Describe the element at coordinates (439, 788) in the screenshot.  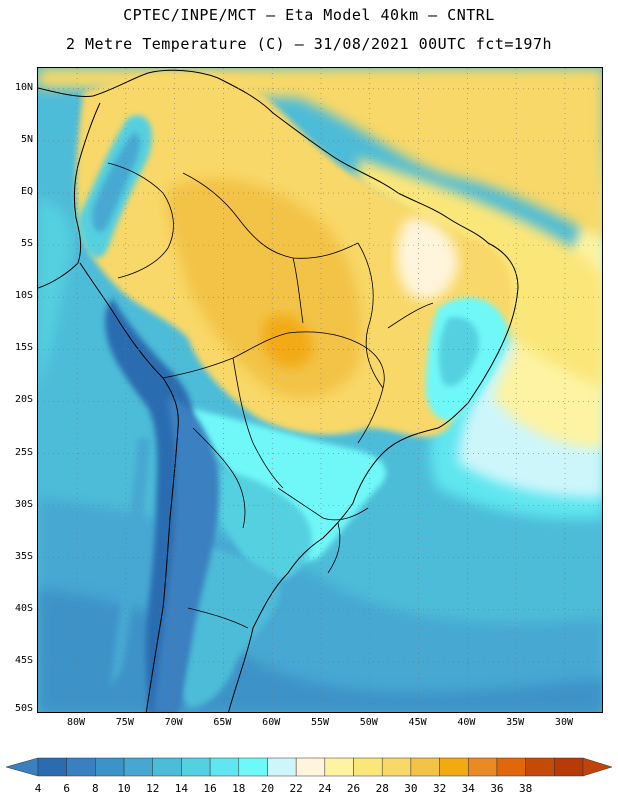
I see `colorbar-label-32: 32` at that location.